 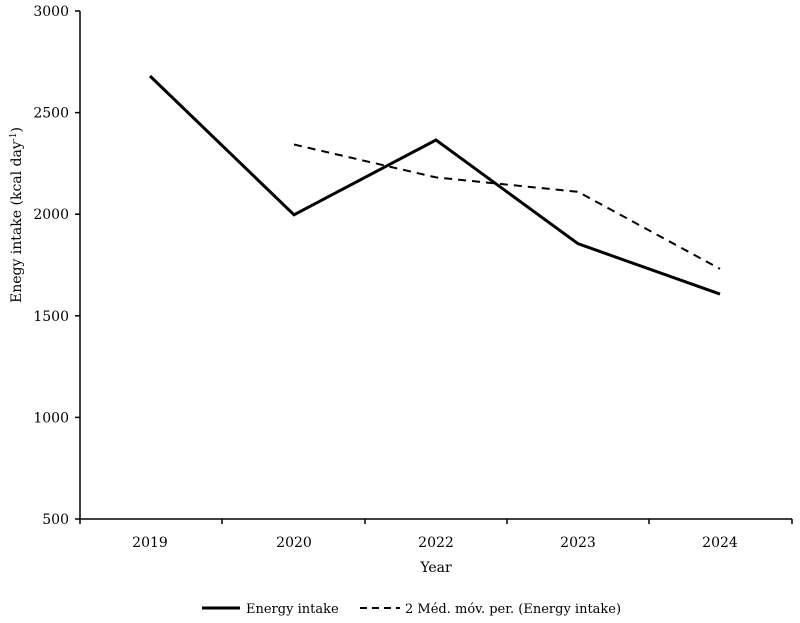 I want to click on series-line-moving-average, so click(x=507, y=206).